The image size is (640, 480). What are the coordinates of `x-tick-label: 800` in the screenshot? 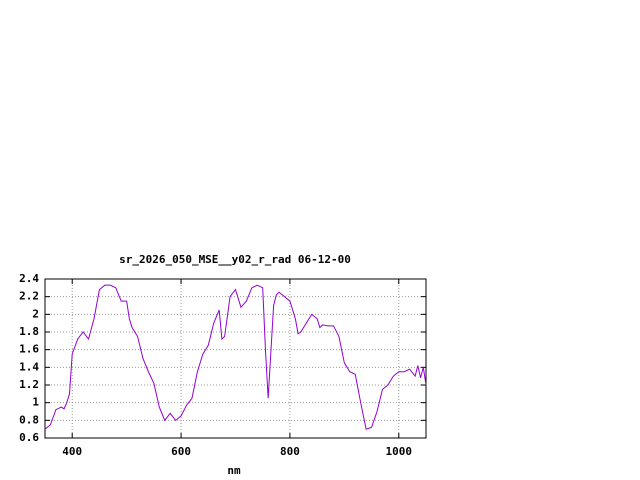 It's located at (290, 451).